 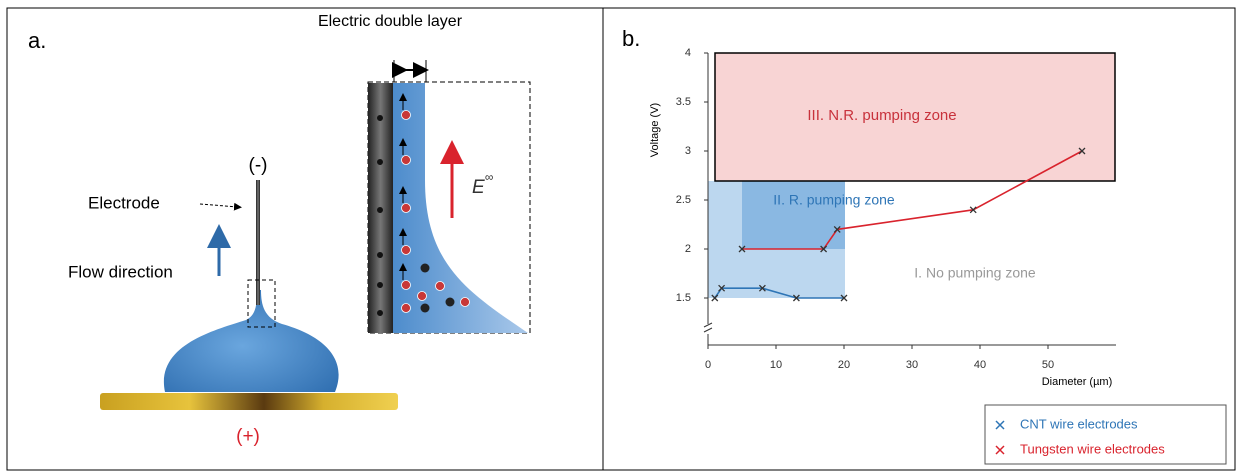 I want to click on axis-break, so click(x=708, y=327).